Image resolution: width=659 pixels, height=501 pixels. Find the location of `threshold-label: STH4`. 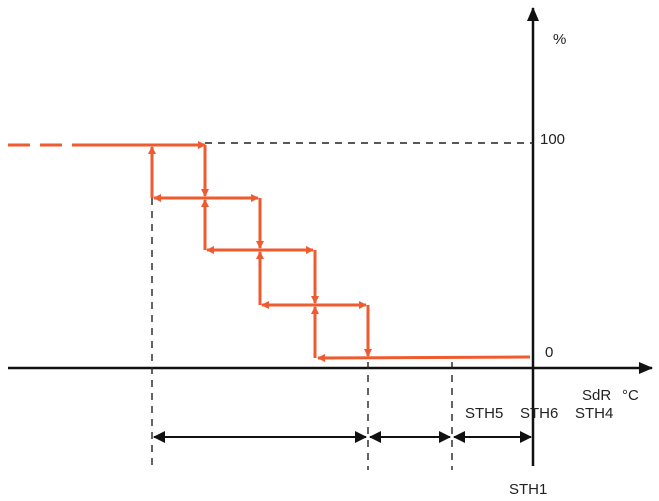

threshold-label: STH4 is located at coordinates (594, 413).